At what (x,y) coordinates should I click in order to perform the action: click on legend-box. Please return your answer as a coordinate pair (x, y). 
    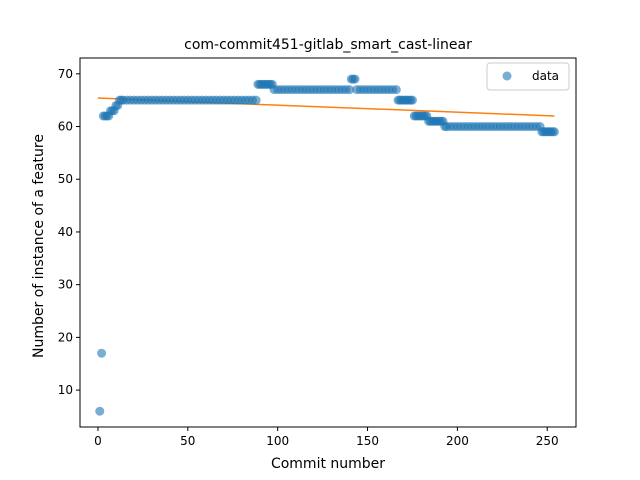
    Looking at the image, I should click on (528, 76).